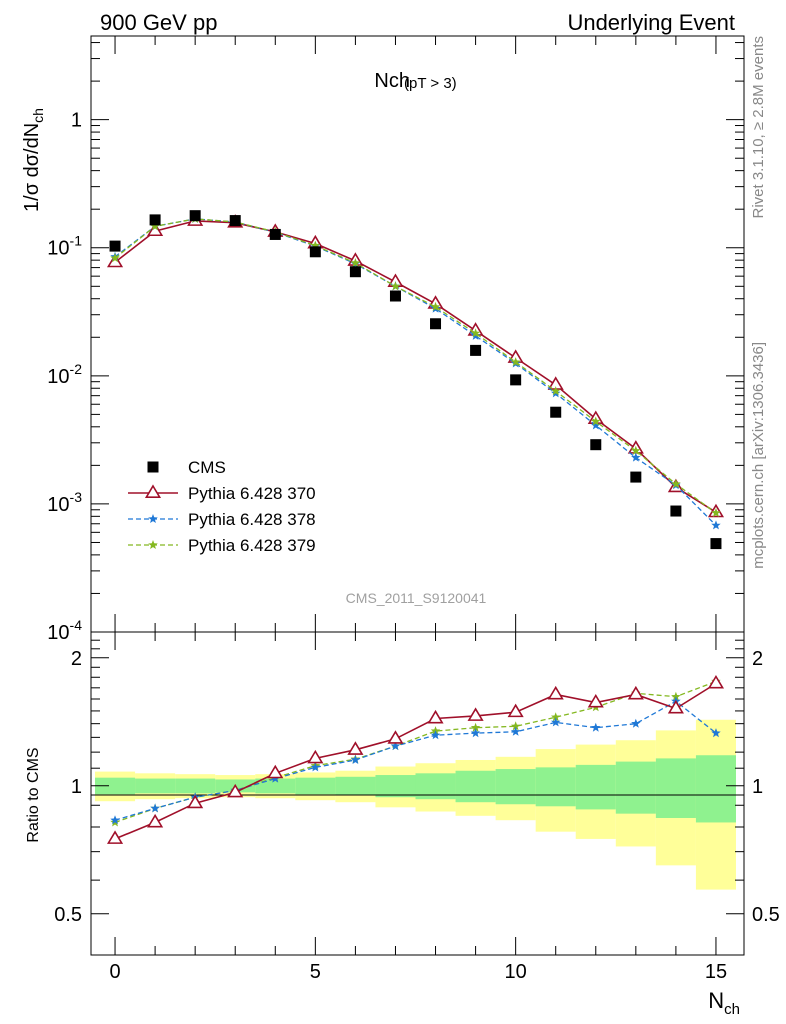  Describe the element at coordinates (76, 241) in the screenshot. I see `y-tick-label-exp: -1` at that location.